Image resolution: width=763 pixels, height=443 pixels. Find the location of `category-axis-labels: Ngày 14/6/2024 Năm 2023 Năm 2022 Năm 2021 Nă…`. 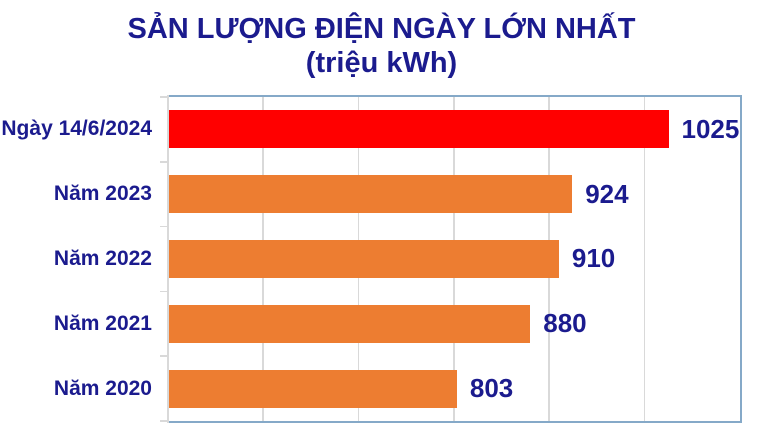

category-axis-labels: Ngày 14/6/2024 Năm 2023 Năm 2022 Năm 2021 Nă… is located at coordinates (76, 259).